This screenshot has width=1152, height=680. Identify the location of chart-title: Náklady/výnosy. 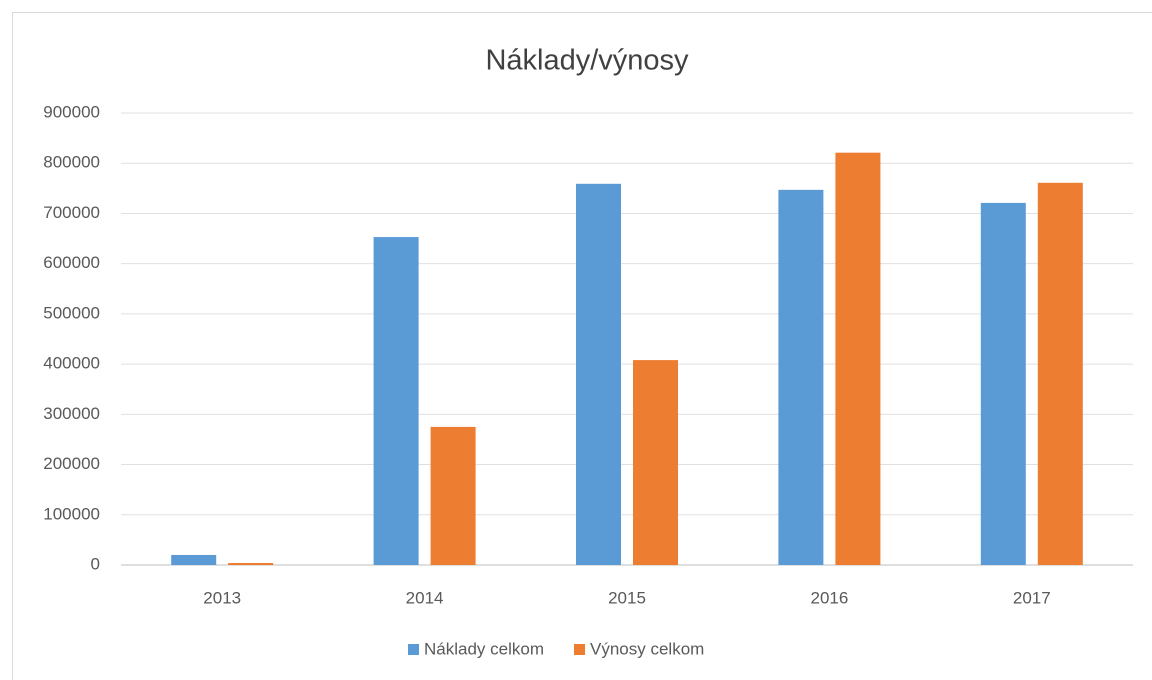
(587, 61).